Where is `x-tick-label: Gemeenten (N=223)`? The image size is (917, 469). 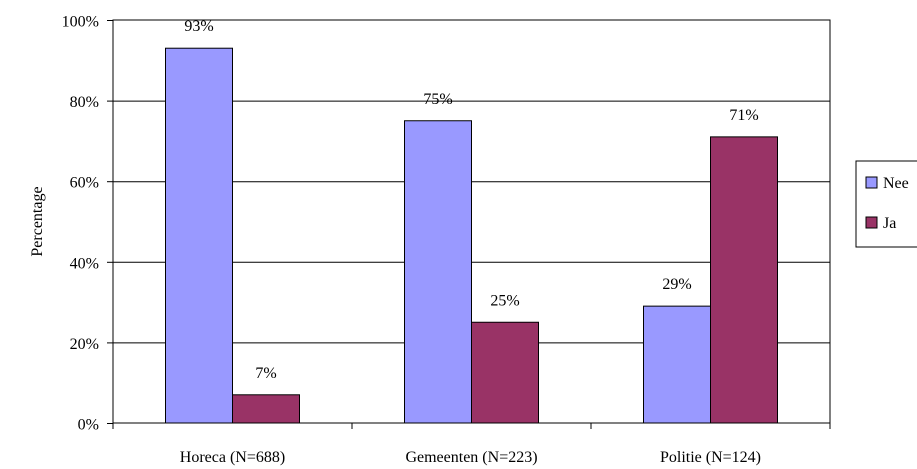 x-tick-label: Gemeenten (N=223) is located at coordinates (471, 457).